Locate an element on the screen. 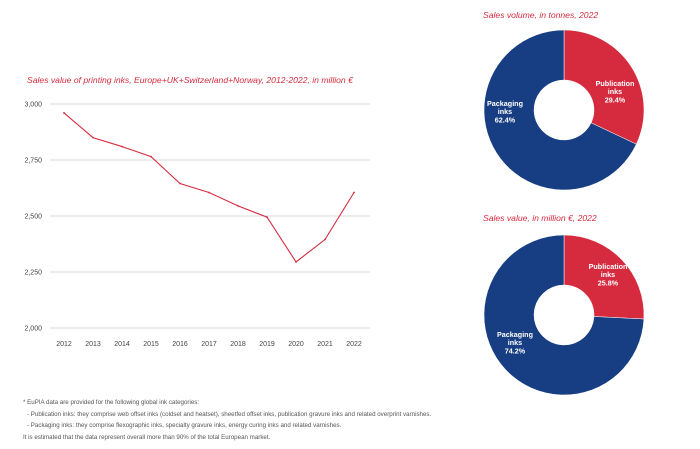 The image size is (700, 449). y-tick-label: 3,000 is located at coordinates (33, 105).